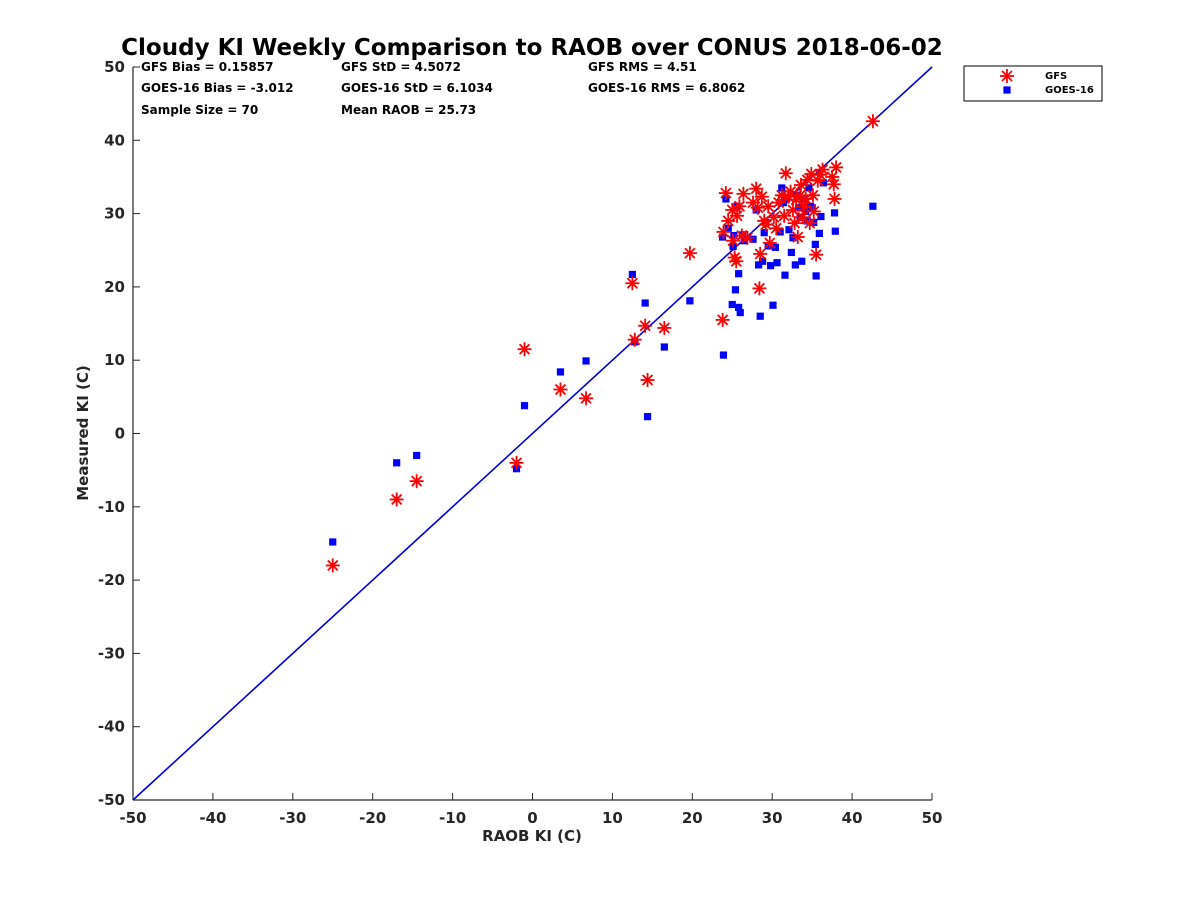 The image size is (1200, 900). I want to click on y-tick-label: 10, so click(114, 360).